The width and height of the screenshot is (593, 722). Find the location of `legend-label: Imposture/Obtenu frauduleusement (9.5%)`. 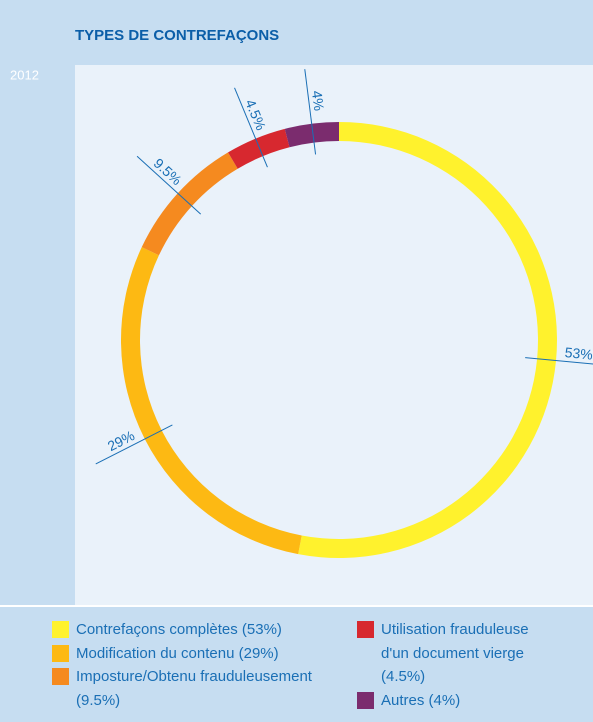

legend-label: Imposture/Obtenu frauduleusement (9.5%) is located at coordinates (194, 688).